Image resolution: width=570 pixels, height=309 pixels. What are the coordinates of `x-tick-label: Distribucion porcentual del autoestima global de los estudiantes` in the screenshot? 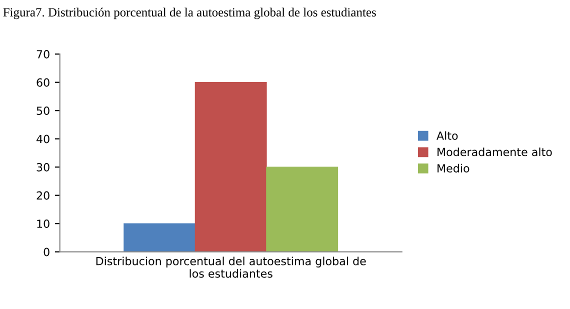 It's located at (231, 267).